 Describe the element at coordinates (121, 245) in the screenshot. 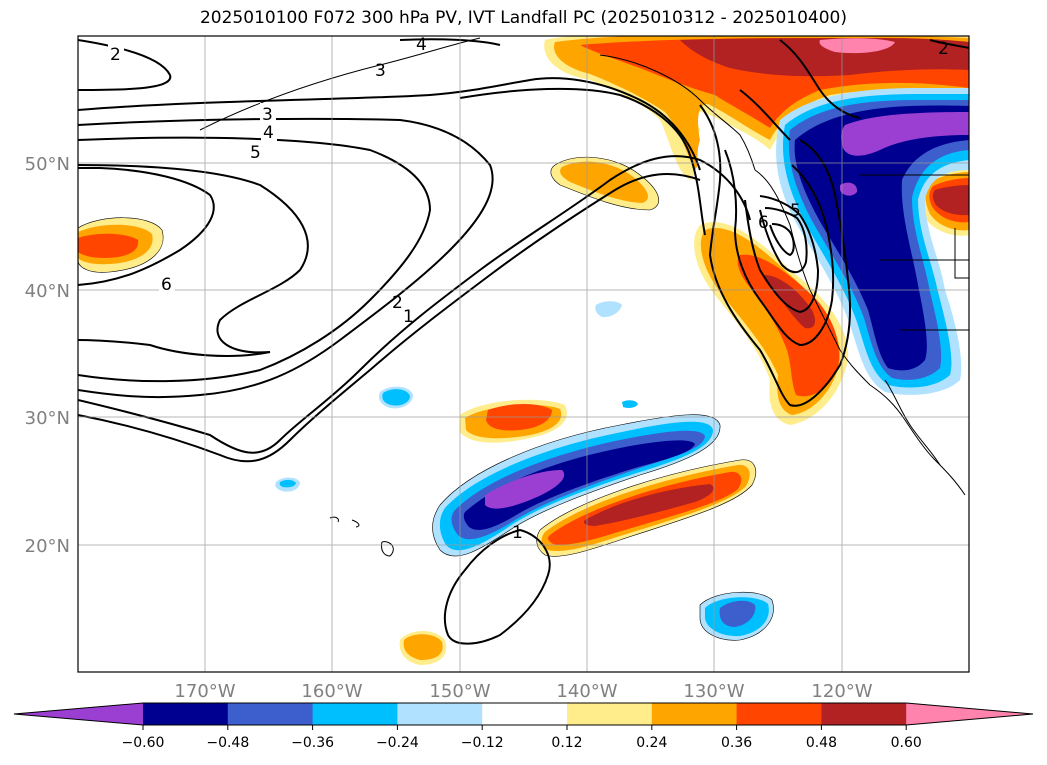

I see `positive-anomaly-west` at that location.